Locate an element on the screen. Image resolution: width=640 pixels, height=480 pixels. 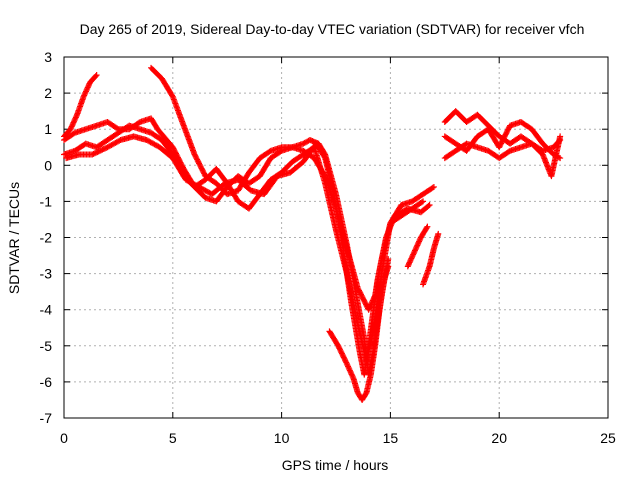
y-tick-label: -2 is located at coordinates (46, 238).